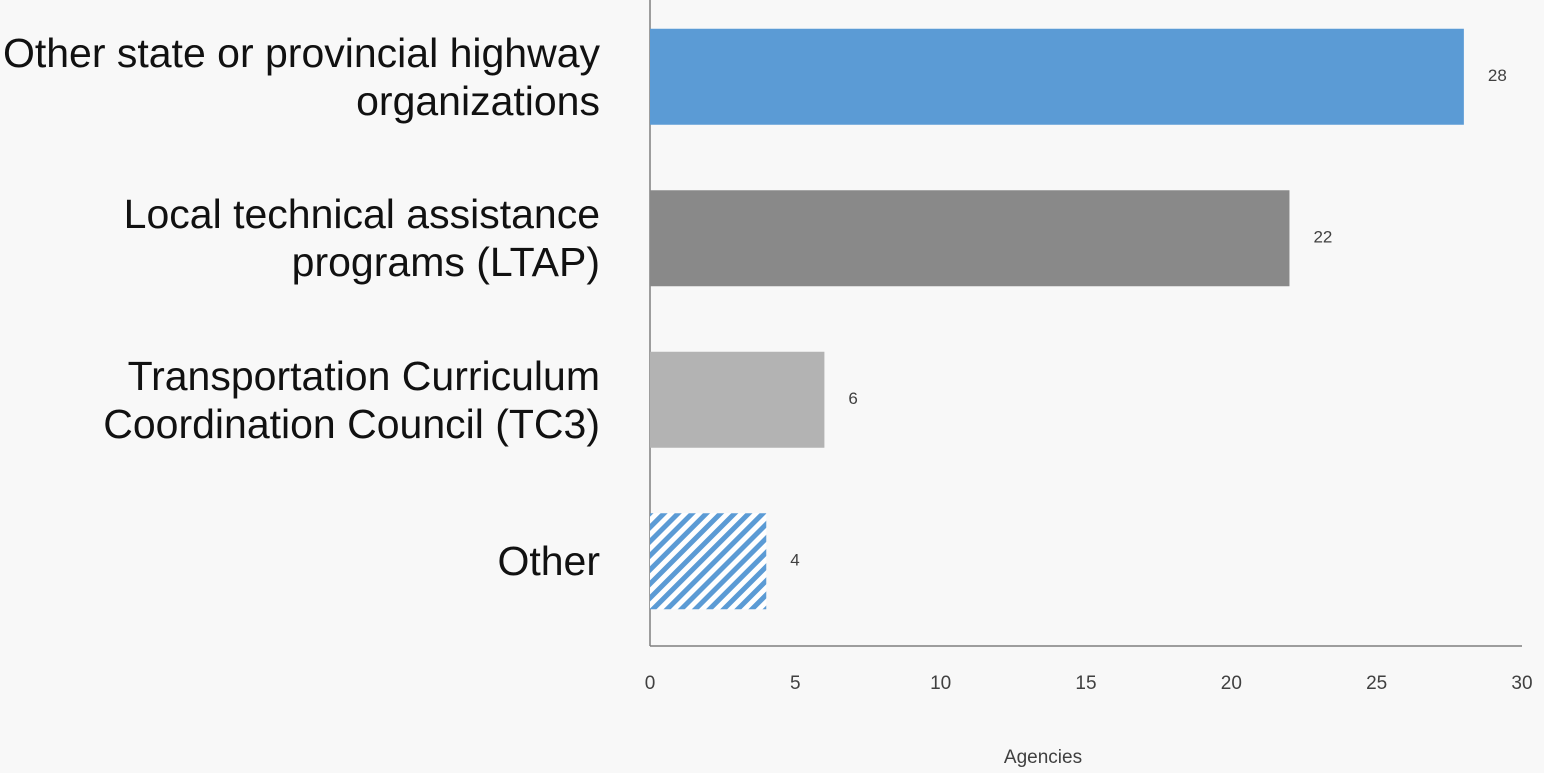 This screenshot has width=1544, height=773. Describe the element at coordinates (795, 683) in the screenshot. I see `x-tick-label: 5` at that location.